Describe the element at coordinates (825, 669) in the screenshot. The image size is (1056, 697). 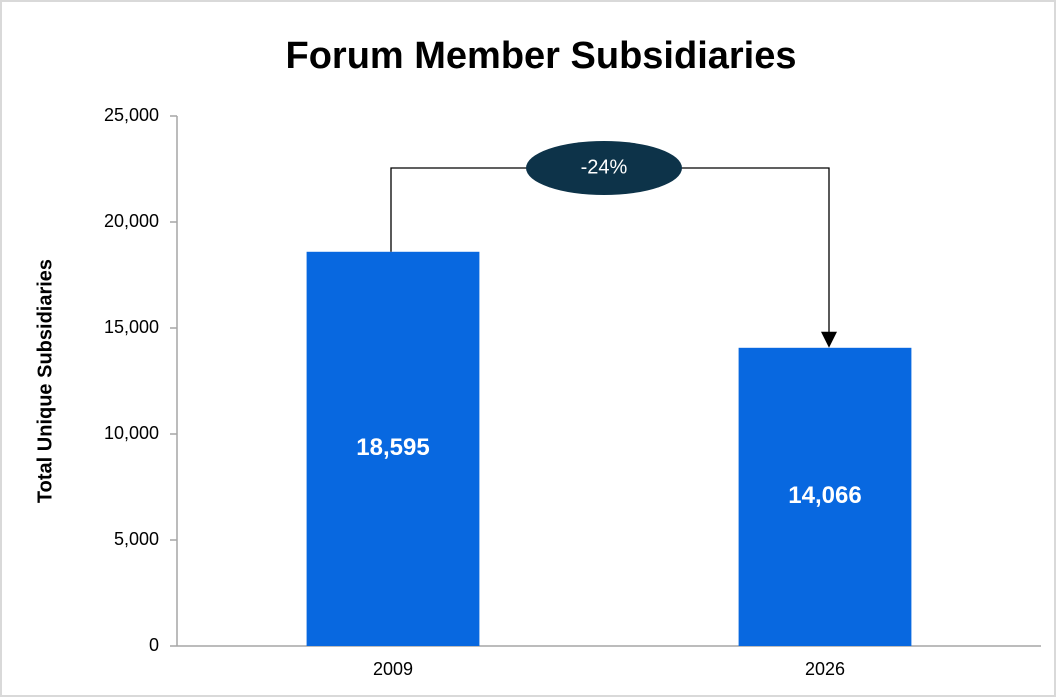
I see `x-tick-label: 2026` at that location.